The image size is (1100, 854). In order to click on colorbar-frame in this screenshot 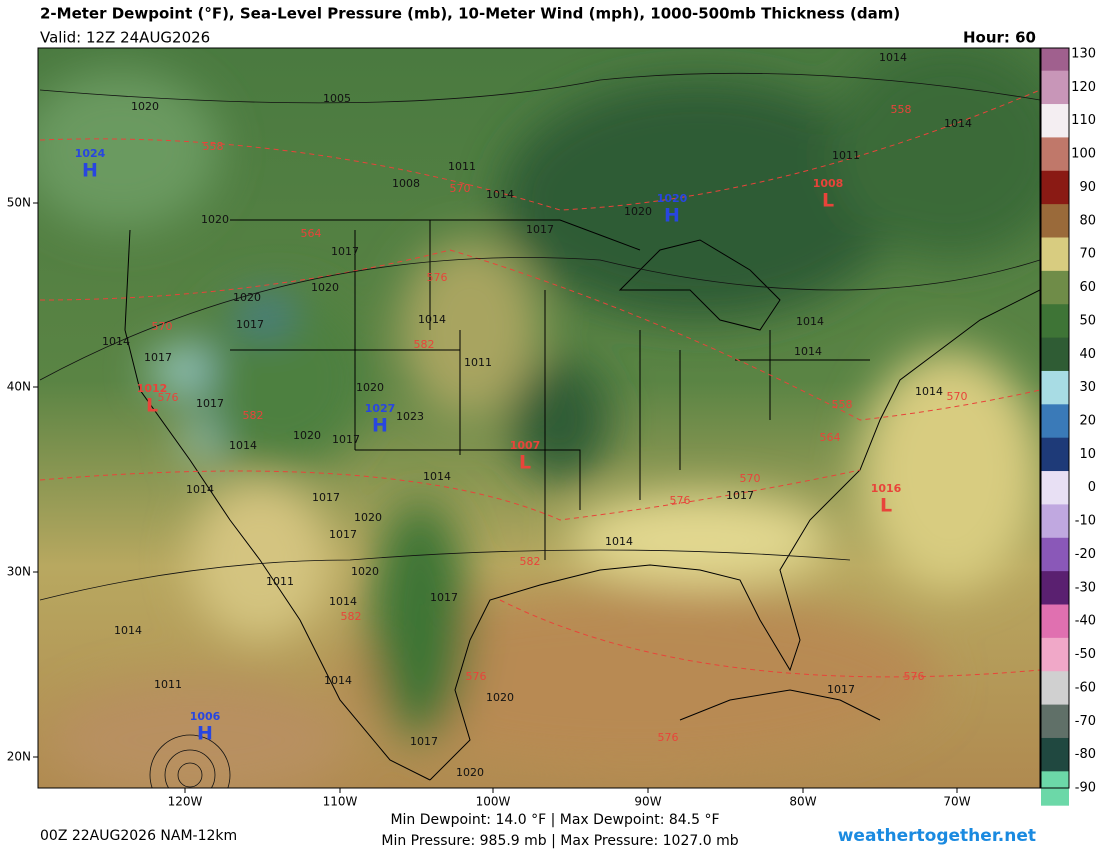, I will do `click(1055, 418)`.